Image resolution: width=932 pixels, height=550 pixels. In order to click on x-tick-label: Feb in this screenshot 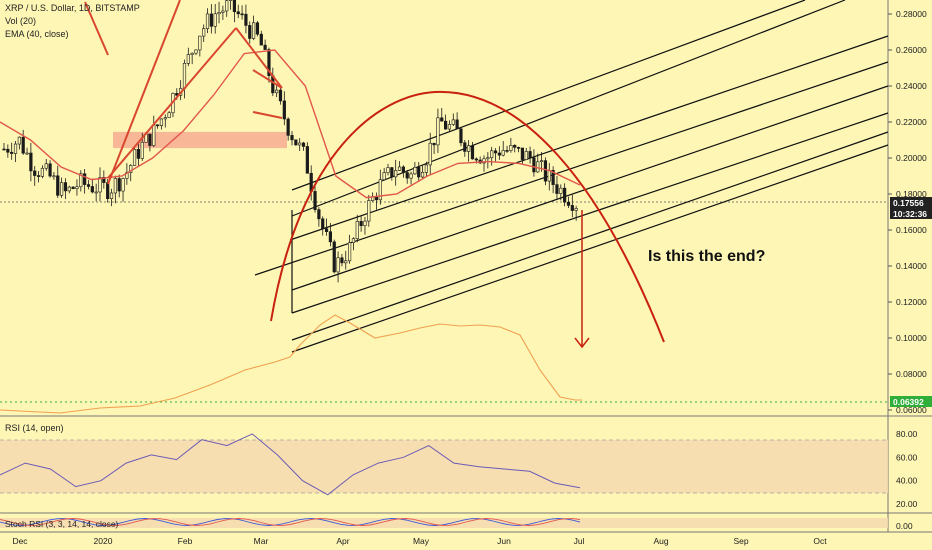, I will do `click(185, 541)`.